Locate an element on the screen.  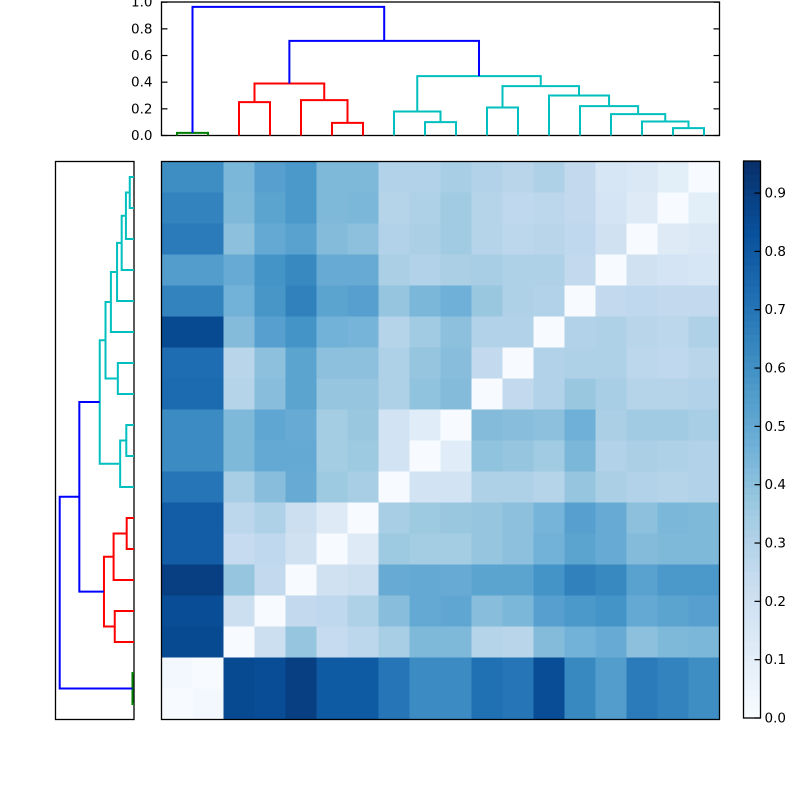
colorbar-tick-label: 0.1 is located at coordinates (775, 660).